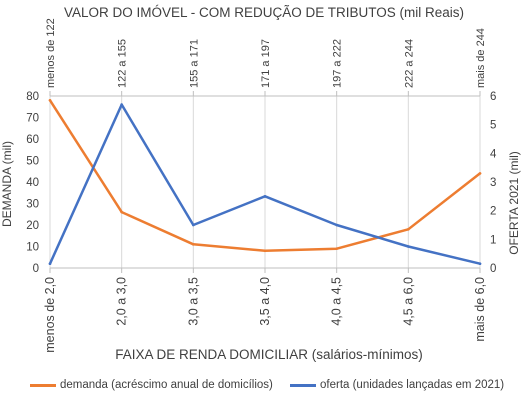 The width and height of the screenshot is (528, 400). I want to click on legend-label-demanda: demanda (acréscimo anual de domicílios), so click(166, 385).